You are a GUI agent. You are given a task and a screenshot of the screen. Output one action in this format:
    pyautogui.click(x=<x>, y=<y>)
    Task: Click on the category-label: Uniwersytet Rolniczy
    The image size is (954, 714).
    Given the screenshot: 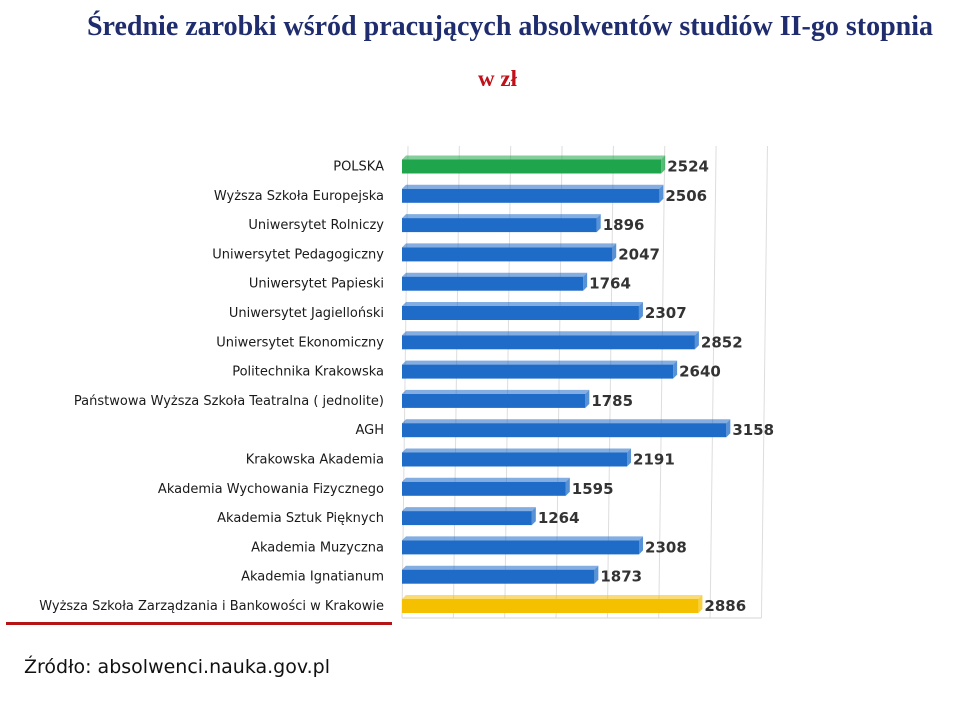 What is the action you would take?
    pyautogui.click(x=316, y=225)
    